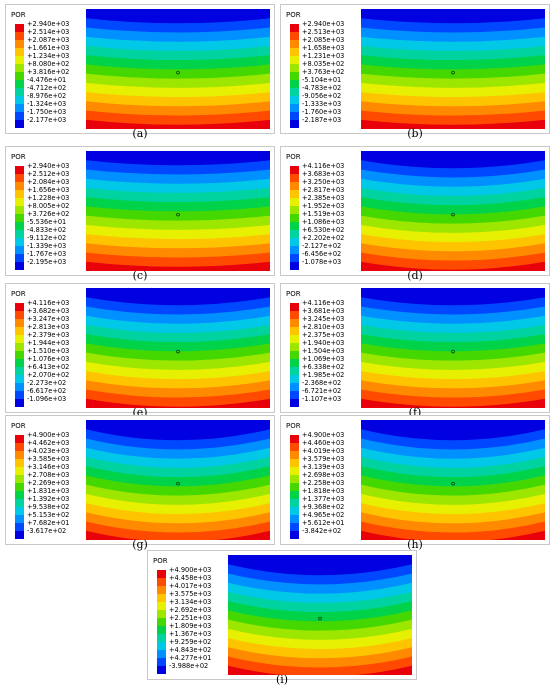  What do you see at coordinates (189, 666) in the screenshot?
I see `legend-value: -3.988e+02` at bounding box center [189, 666].